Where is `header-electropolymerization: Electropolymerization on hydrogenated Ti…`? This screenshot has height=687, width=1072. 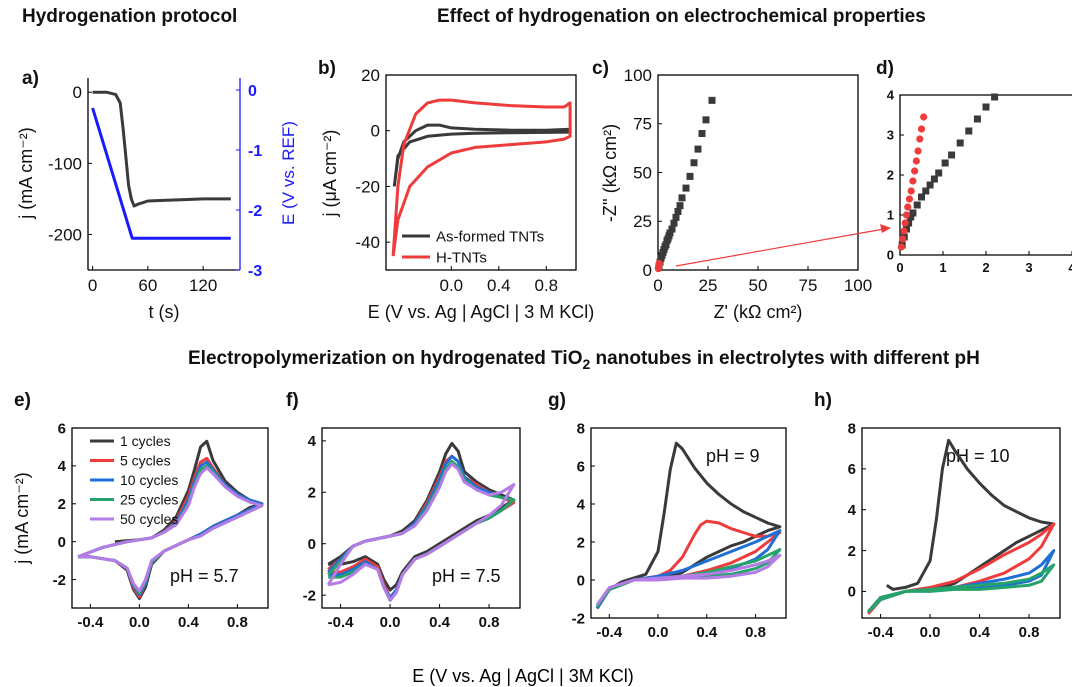
header-electropolymerization: Electropolymerization on hydrogenated Ti… is located at coordinates (584, 360).